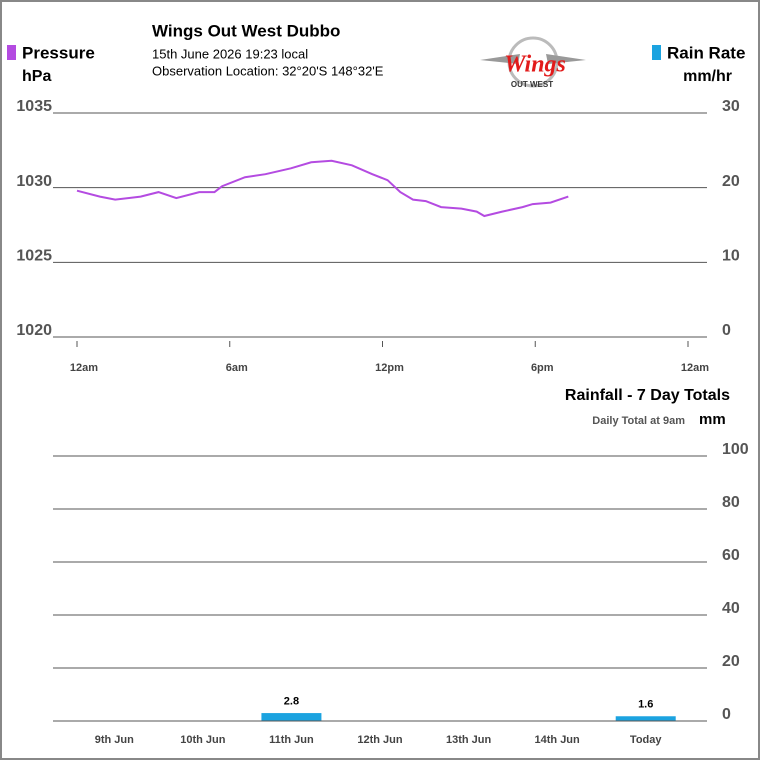 The width and height of the screenshot is (760, 760). What do you see at coordinates (532, 84) in the screenshot?
I see `logo-subtext: OUT WEST` at bounding box center [532, 84].